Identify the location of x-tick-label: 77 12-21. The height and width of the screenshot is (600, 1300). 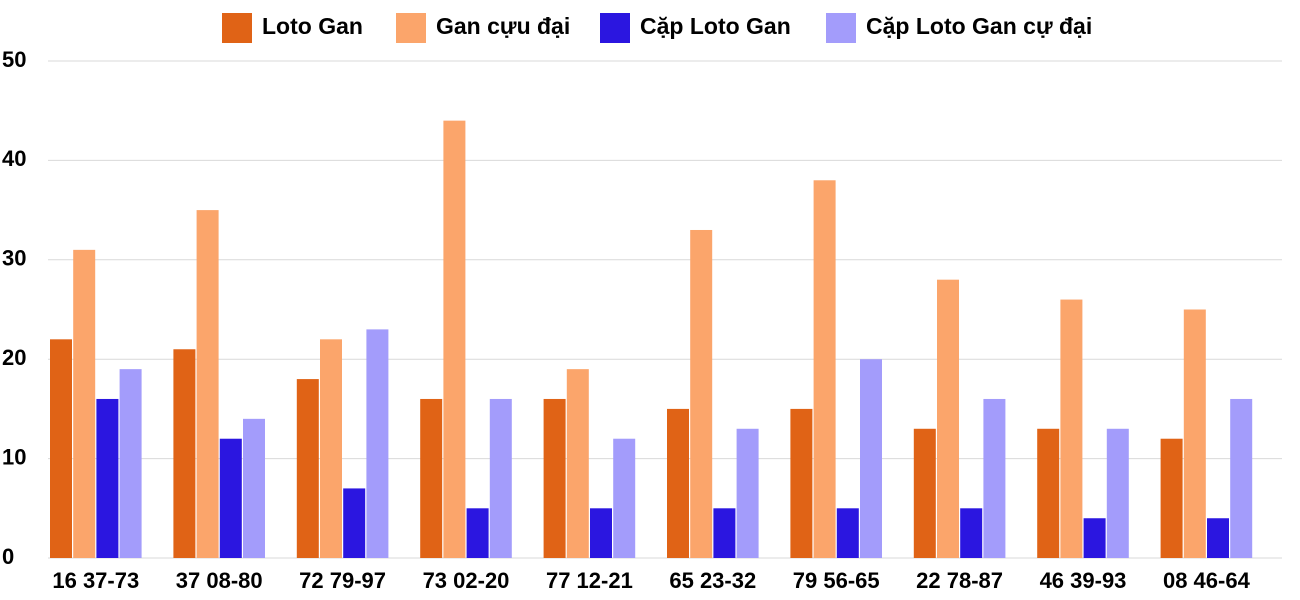
(589, 580).